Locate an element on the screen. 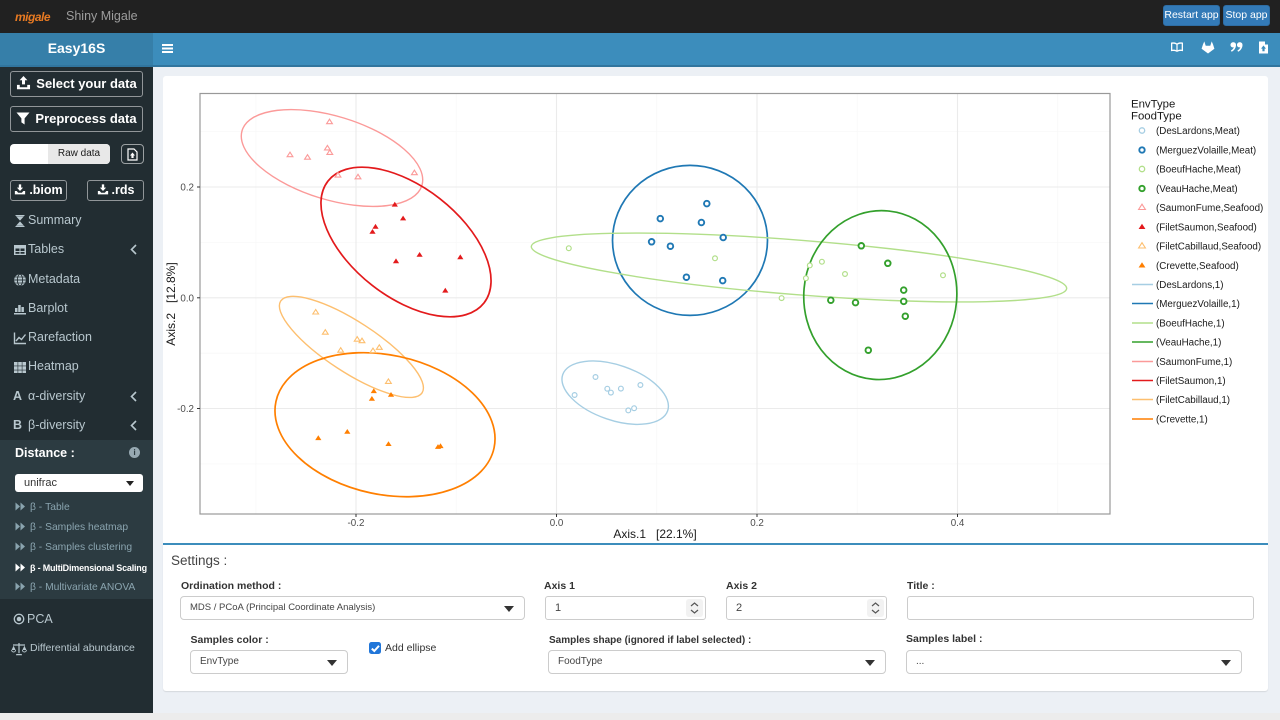 This screenshot has height=720, width=1280. svg-text: (BoeufHache,1) is located at coordinates (1190, 324).